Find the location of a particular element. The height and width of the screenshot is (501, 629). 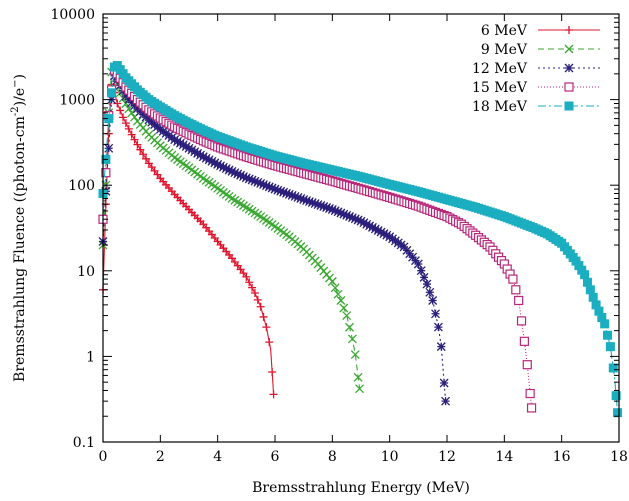

y-tick-label: 10000 is located at coordinates (72, 15).